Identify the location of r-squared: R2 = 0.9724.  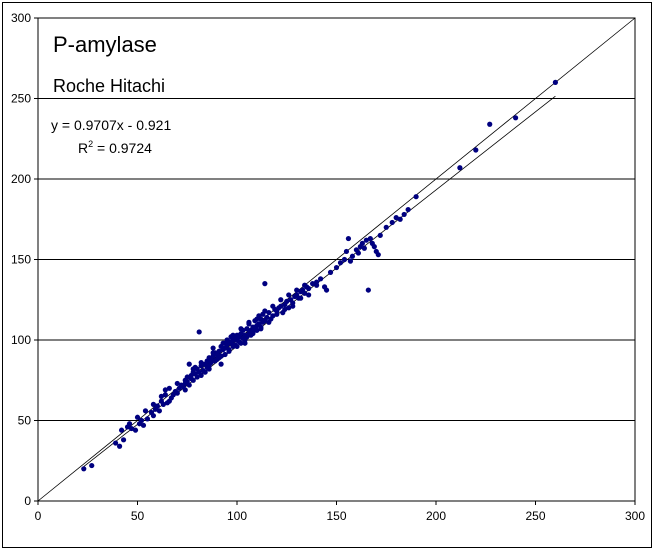
(115, 147).